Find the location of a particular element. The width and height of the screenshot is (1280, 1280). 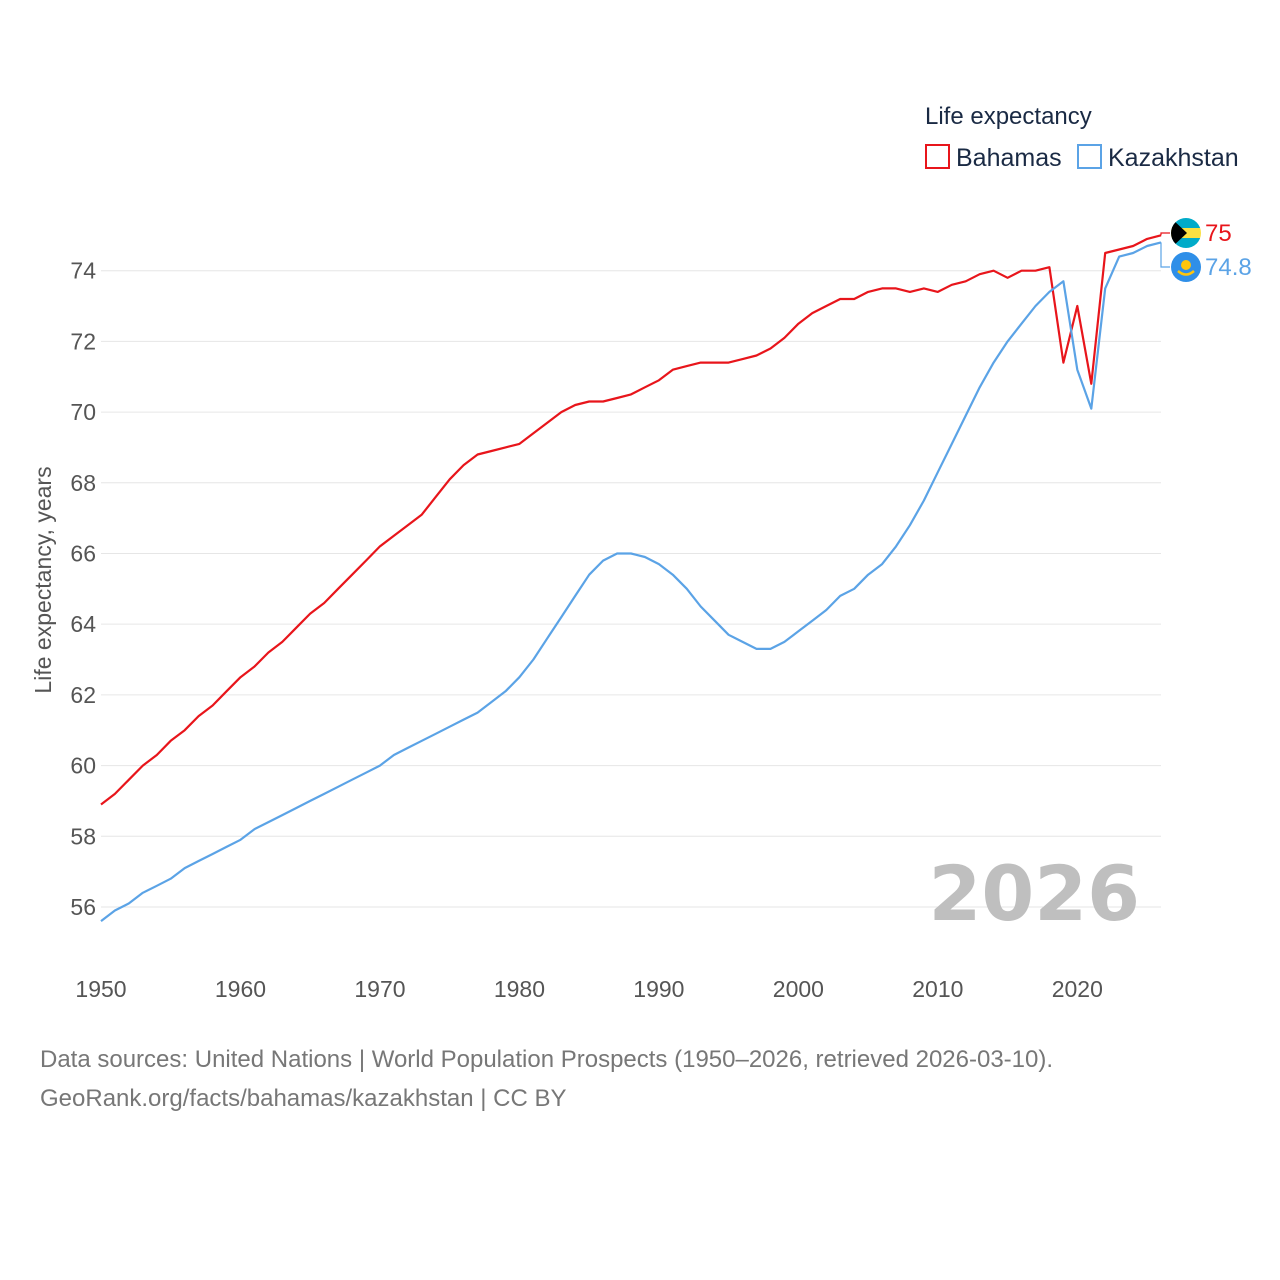

y-tick-label-62: 62 is located at coordinates (83, 695).